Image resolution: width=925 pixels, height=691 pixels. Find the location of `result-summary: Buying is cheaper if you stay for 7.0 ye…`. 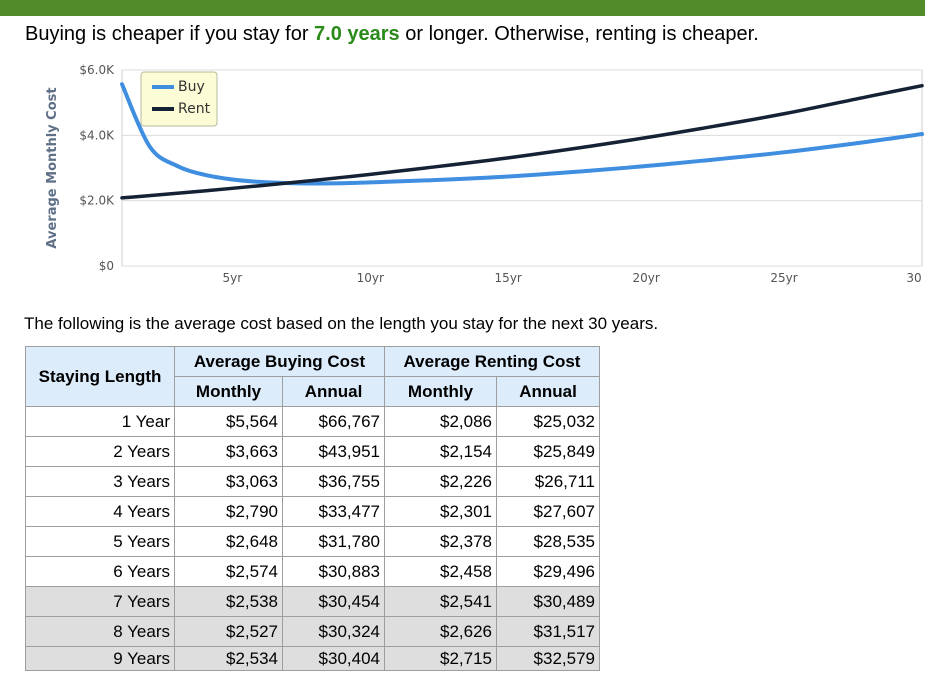

result-summary: Buying is cheaper if you stay for 7.0 ye… is located at coordinates (392, 34).